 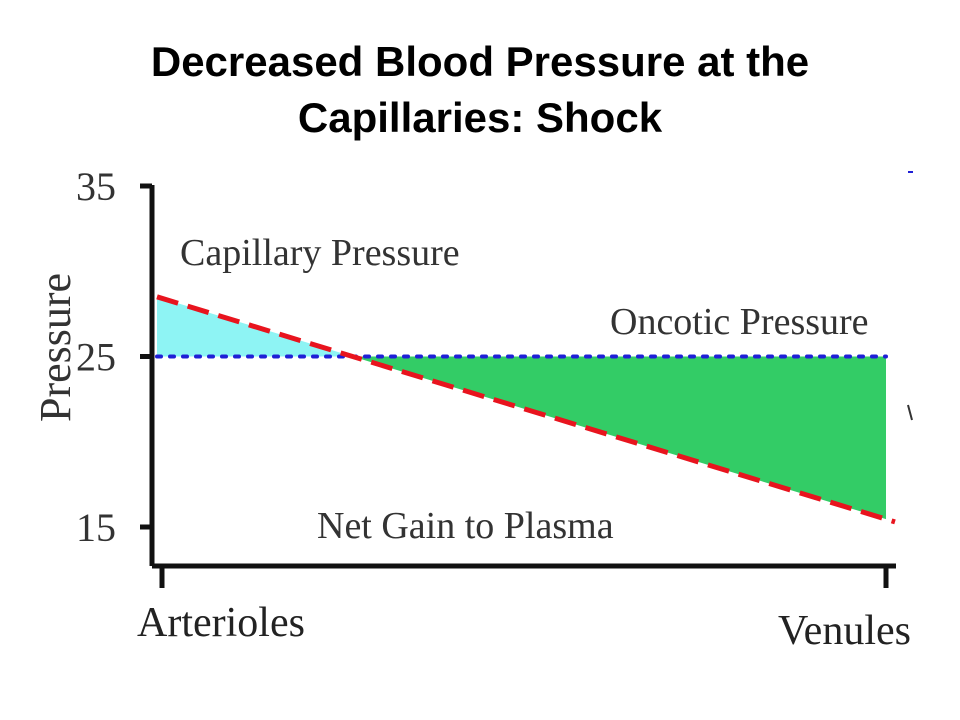 I want to click on capillary-pressure-label: Capillary Pressure, so click(x=320, y=253).